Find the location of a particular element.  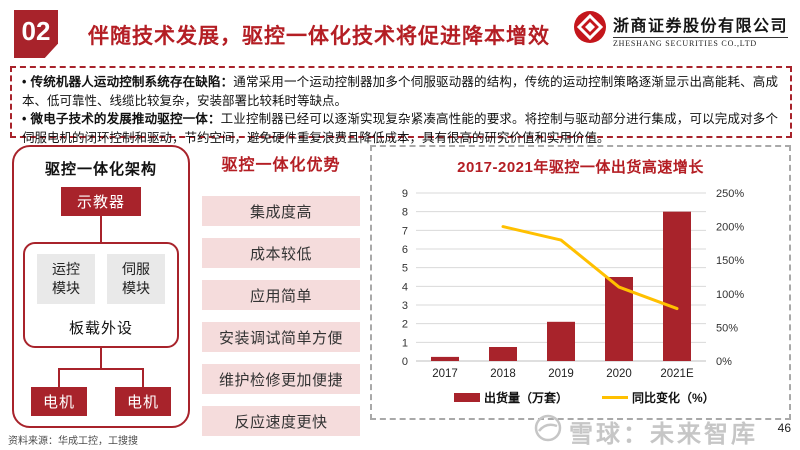

advantage-item: 成本较低 is located at coordinates (281, 253).